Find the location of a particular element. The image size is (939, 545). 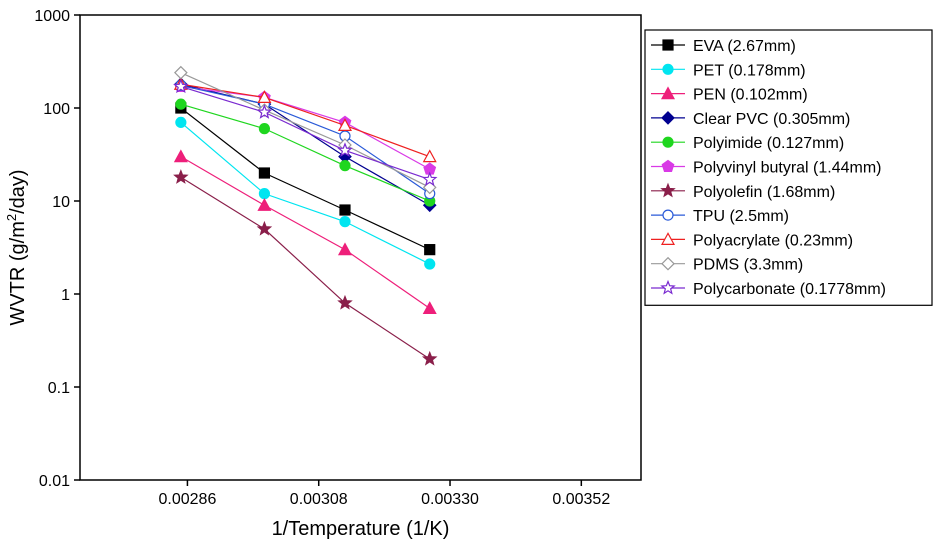

legend-item: Polyimide (0.127mm) is located at coordinates (747, 143).